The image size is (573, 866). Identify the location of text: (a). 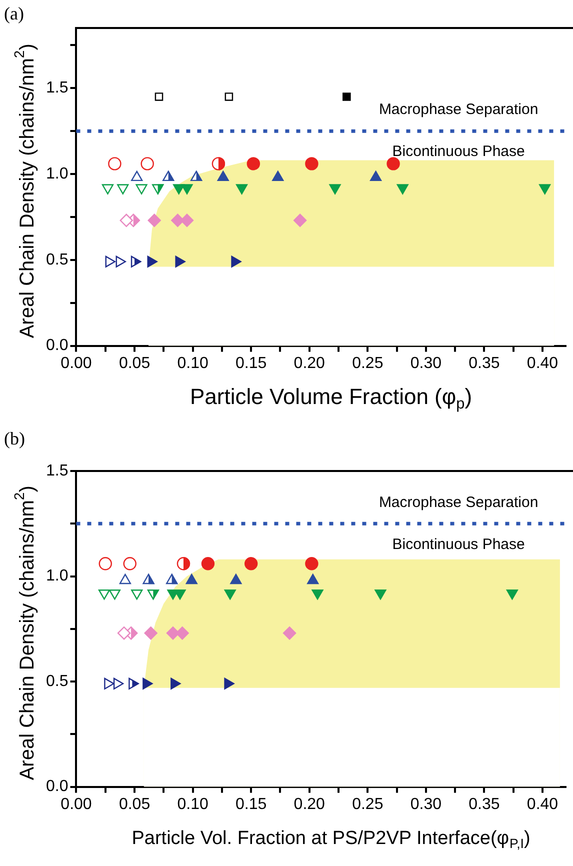
(14, 14).